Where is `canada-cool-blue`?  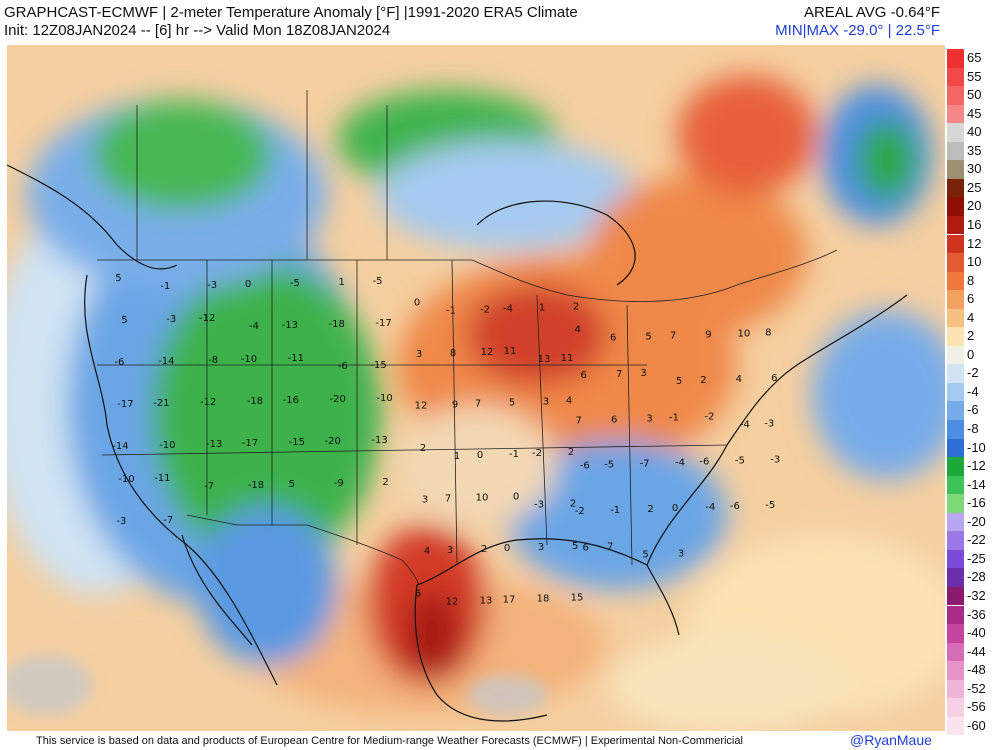 canada-cool-blue is located at coordinates (507, 195).